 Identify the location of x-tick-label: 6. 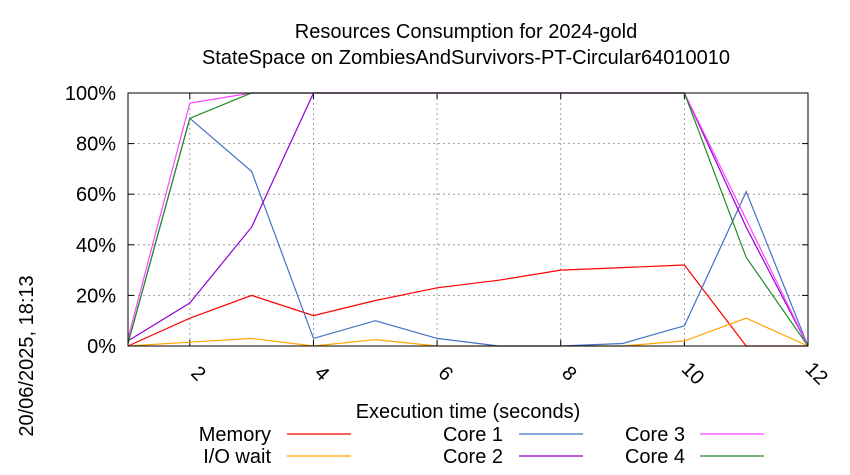
(445, 373).